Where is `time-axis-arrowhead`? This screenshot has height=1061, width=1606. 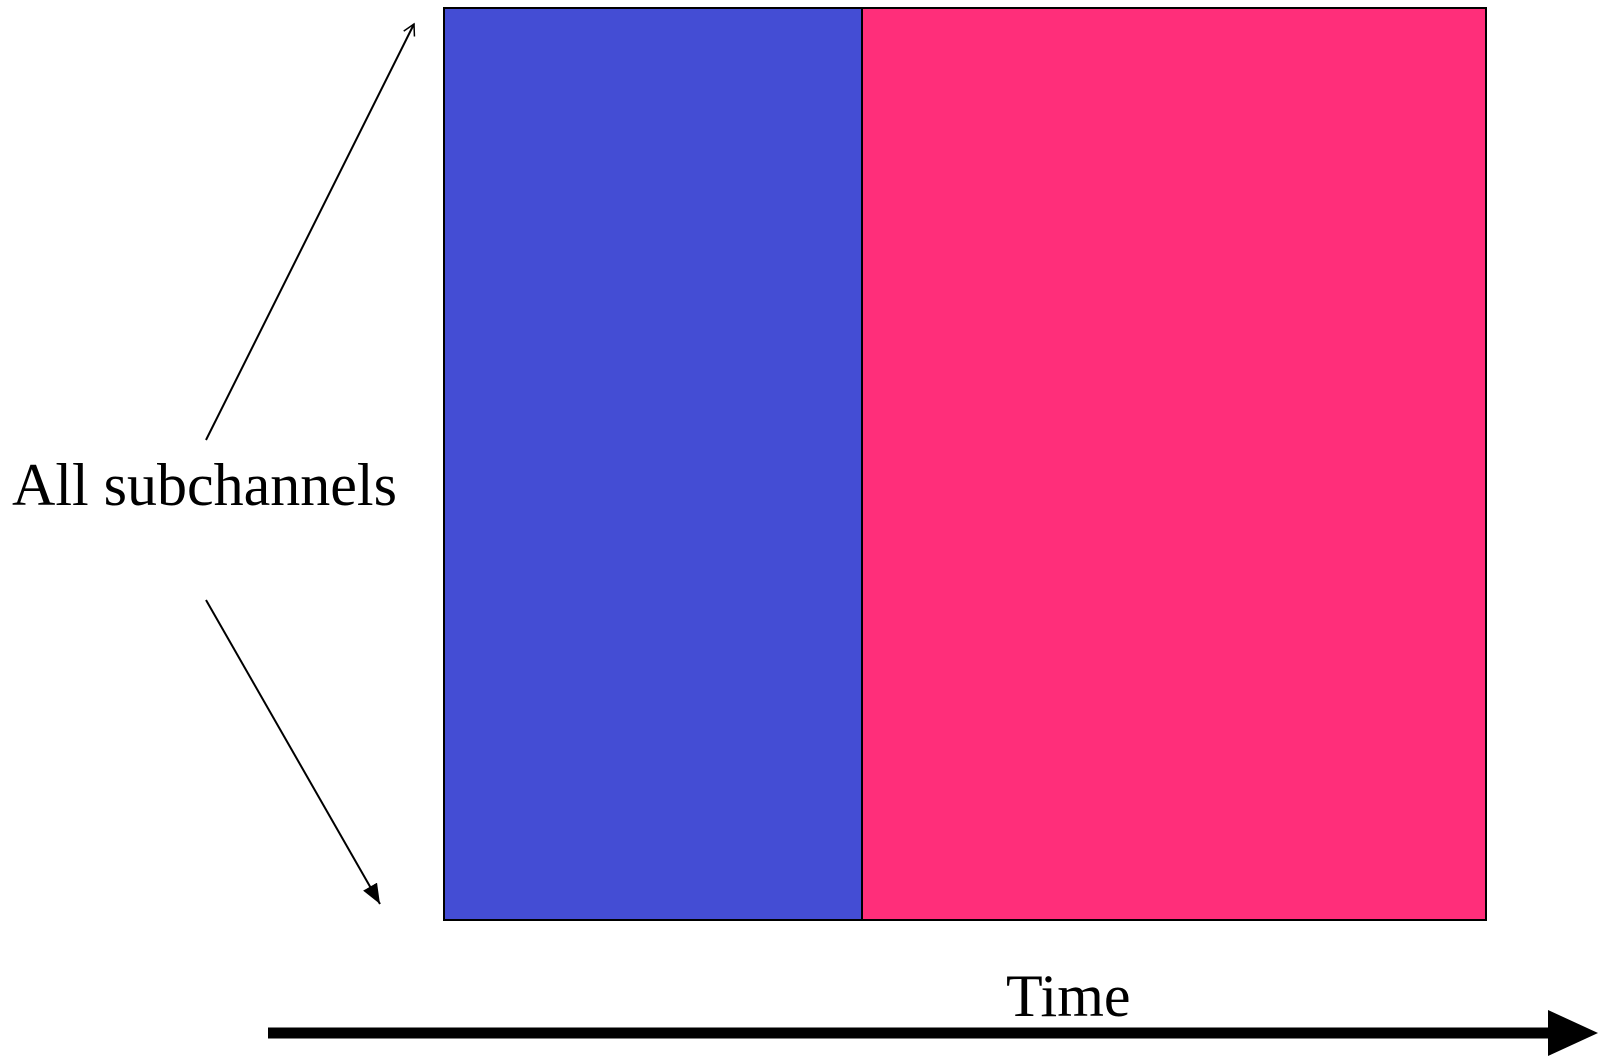 time-axis-arrowhead is located at coordinates (1573, 1033).